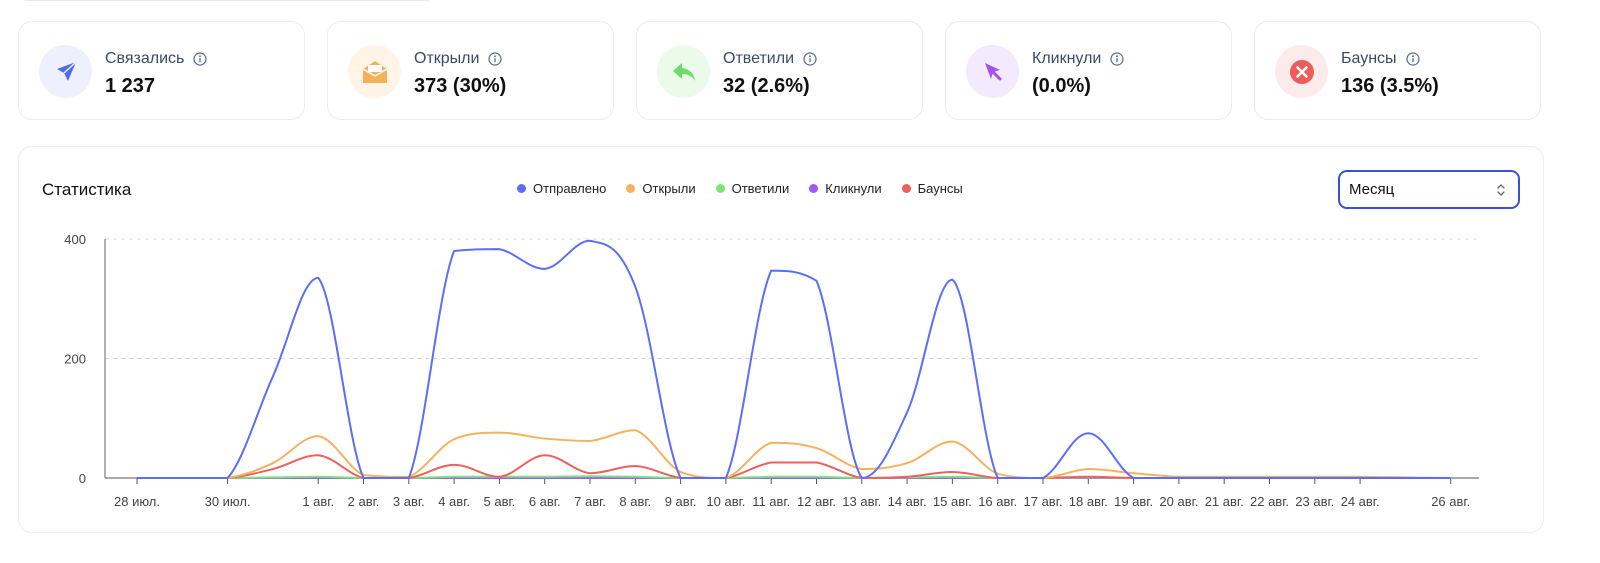 The width and height of the screenshot is (1600, 563). What do you see at coordinates (75, 239) in the screenshot?
I see `y-tick-label: 400` at bounding box center [75, 239].